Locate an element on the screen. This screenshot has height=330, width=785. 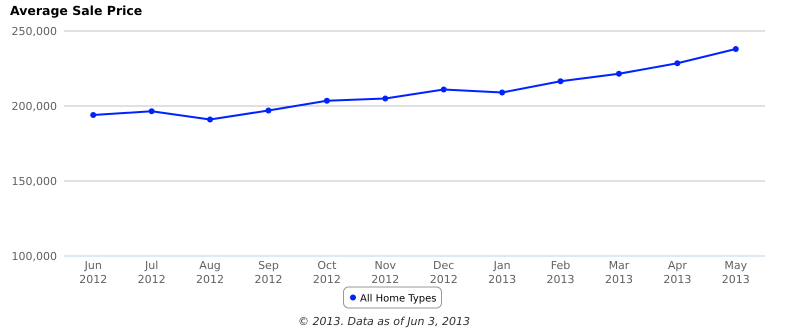
x-tick-label: Jan 2013 is located at coordinates (502, 272).